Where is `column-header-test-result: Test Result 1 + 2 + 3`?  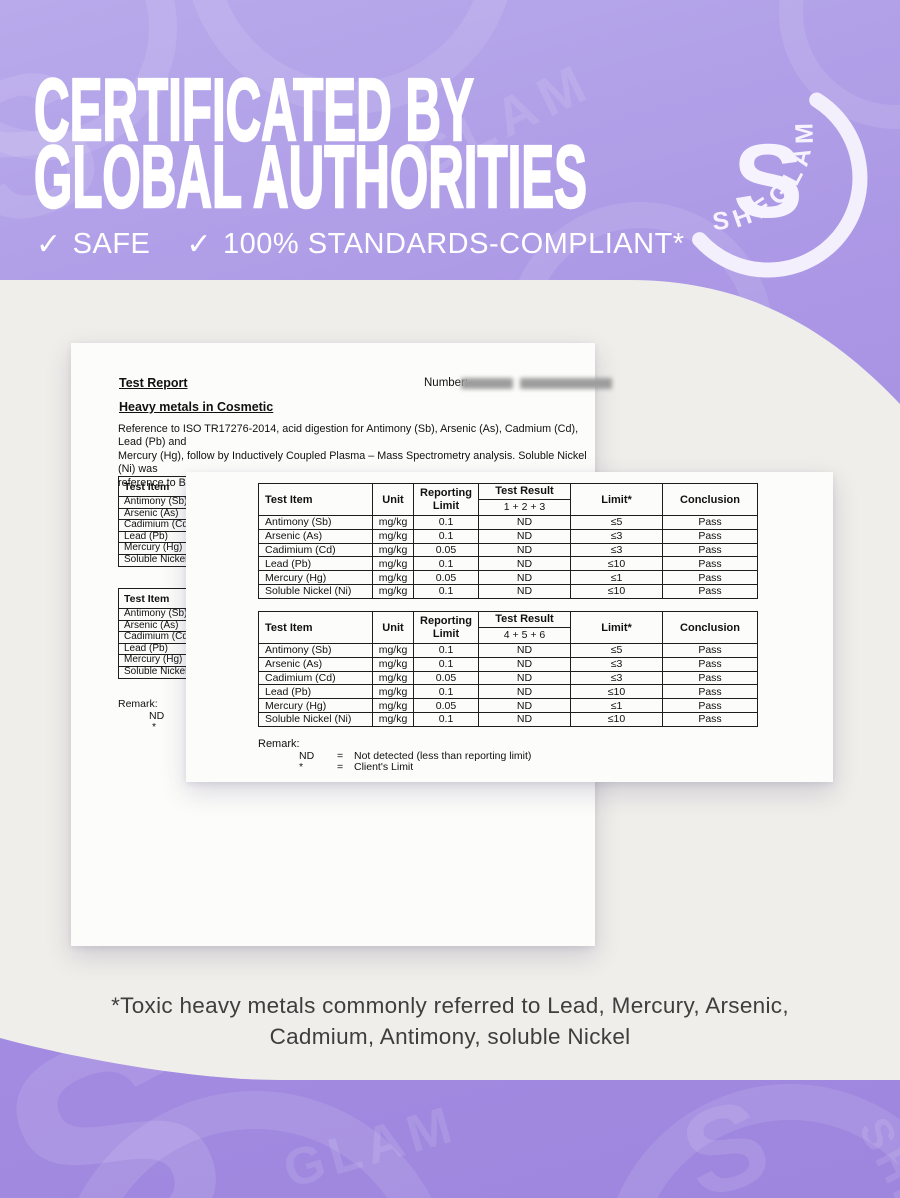
column-header-test-result: Test Result 1 + 2 + 3 is located at coordinates (524, 499).